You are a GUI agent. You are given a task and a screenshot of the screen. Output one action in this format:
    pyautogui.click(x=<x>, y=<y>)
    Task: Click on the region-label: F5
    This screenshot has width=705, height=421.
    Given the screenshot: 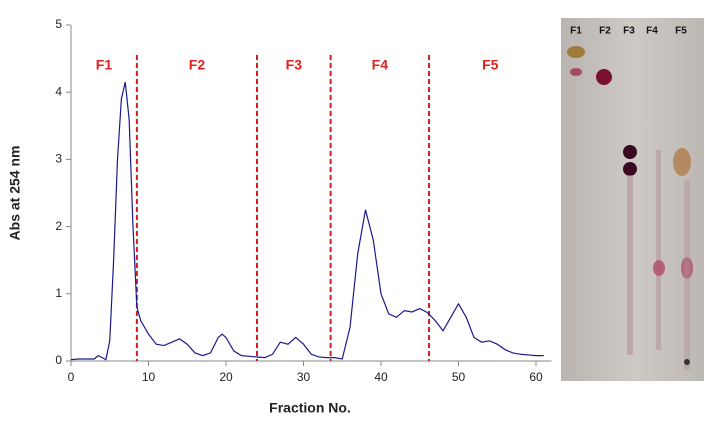 What is the action you would take?
    pyautogui.click(x=490, y=65)
    